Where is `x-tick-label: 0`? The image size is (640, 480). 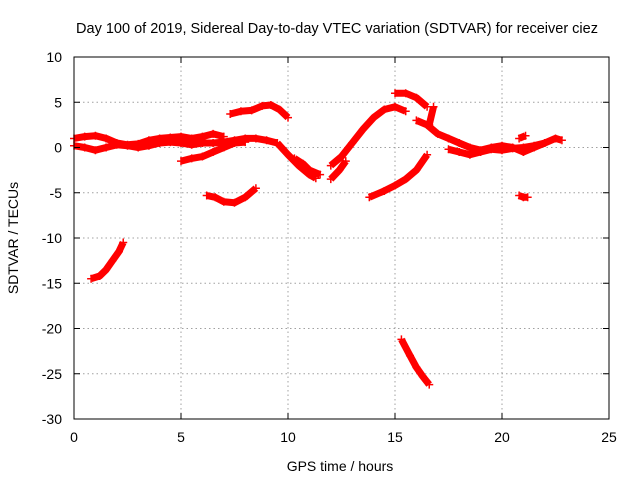 x-tick-label: 0 is located at coordinates (74, 437).